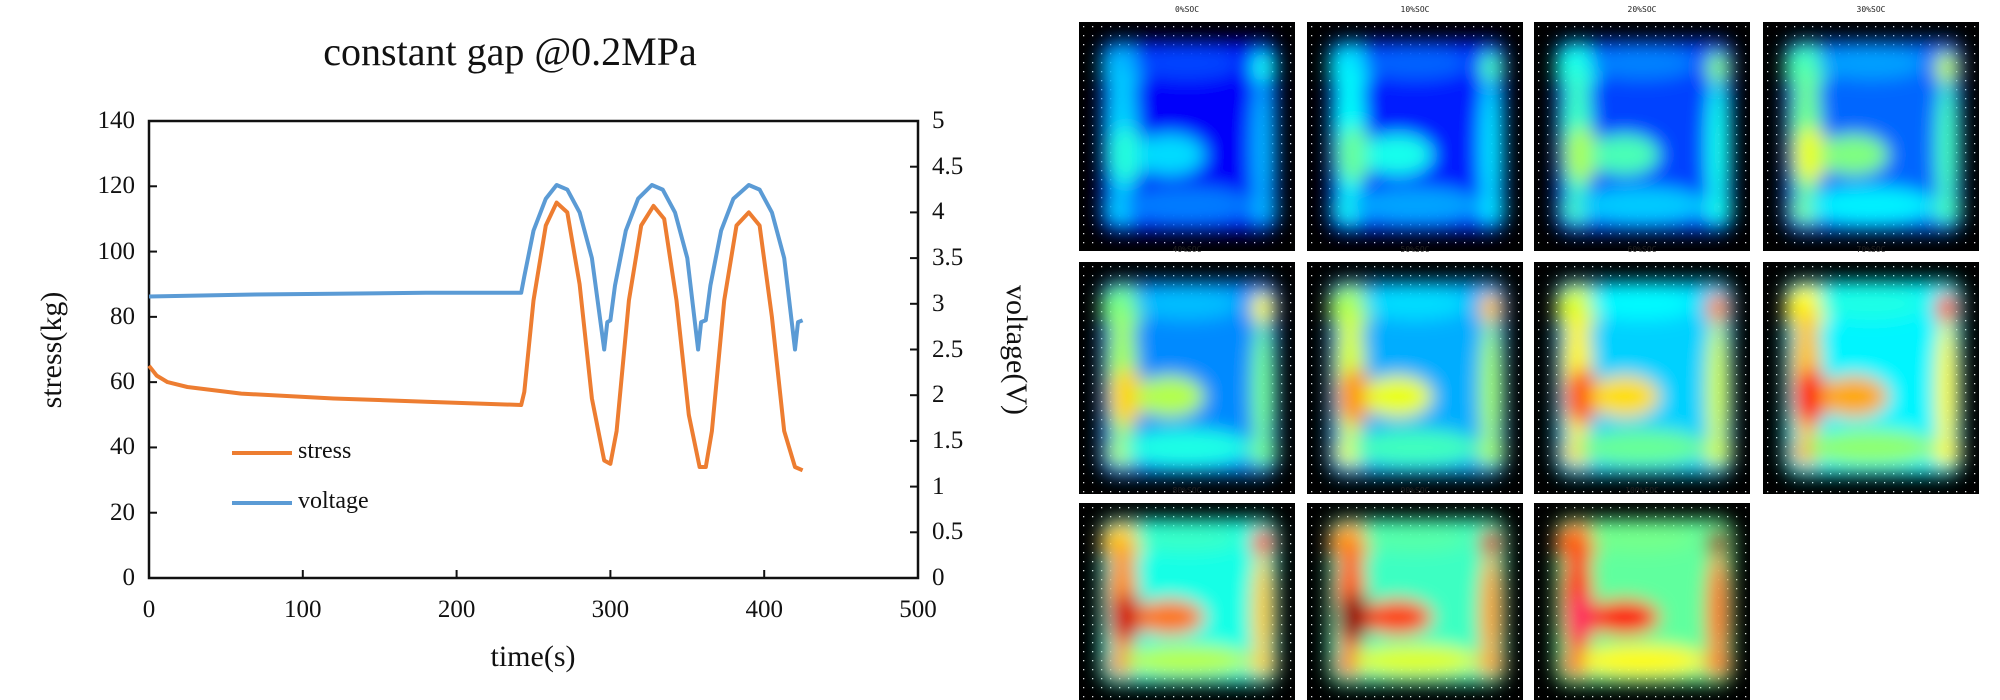  I want to click on heatmap-label: 40%SOC, so click(1187, 249).